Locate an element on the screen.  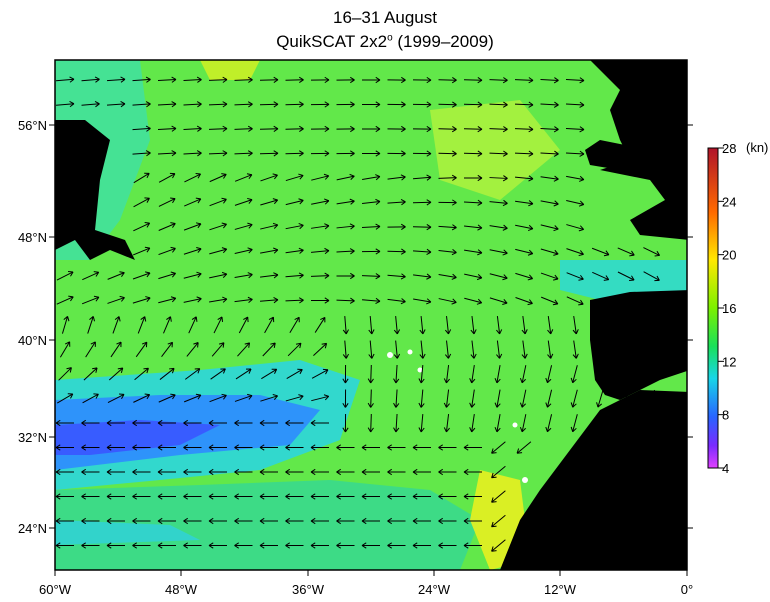
x-tick-label: 12°W is located at coordinates (560, 589).